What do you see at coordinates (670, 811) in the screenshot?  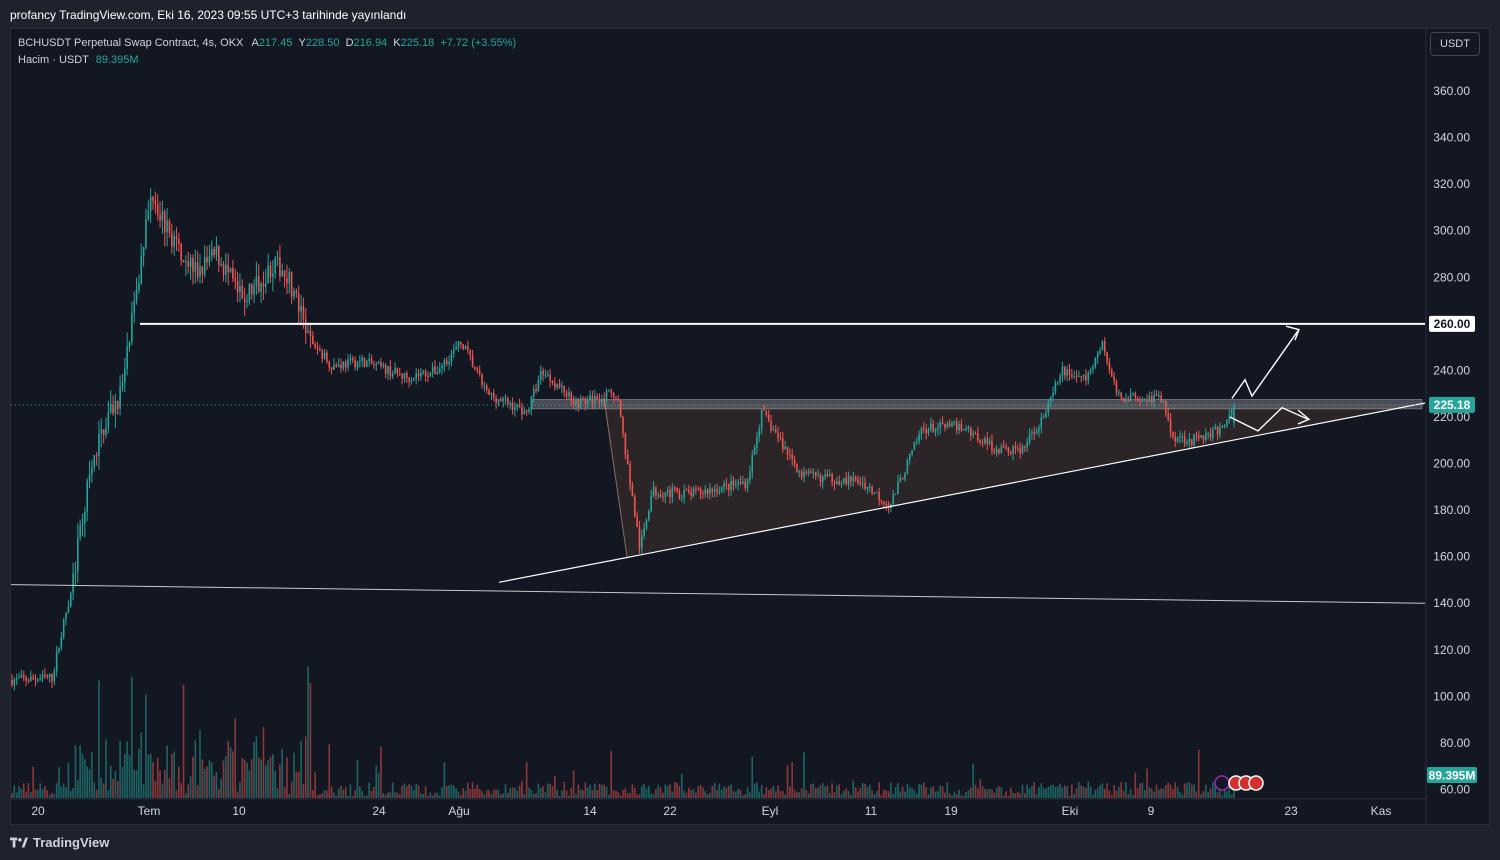 I see `x-tick-label: 22` at bounding box center [670, 811].